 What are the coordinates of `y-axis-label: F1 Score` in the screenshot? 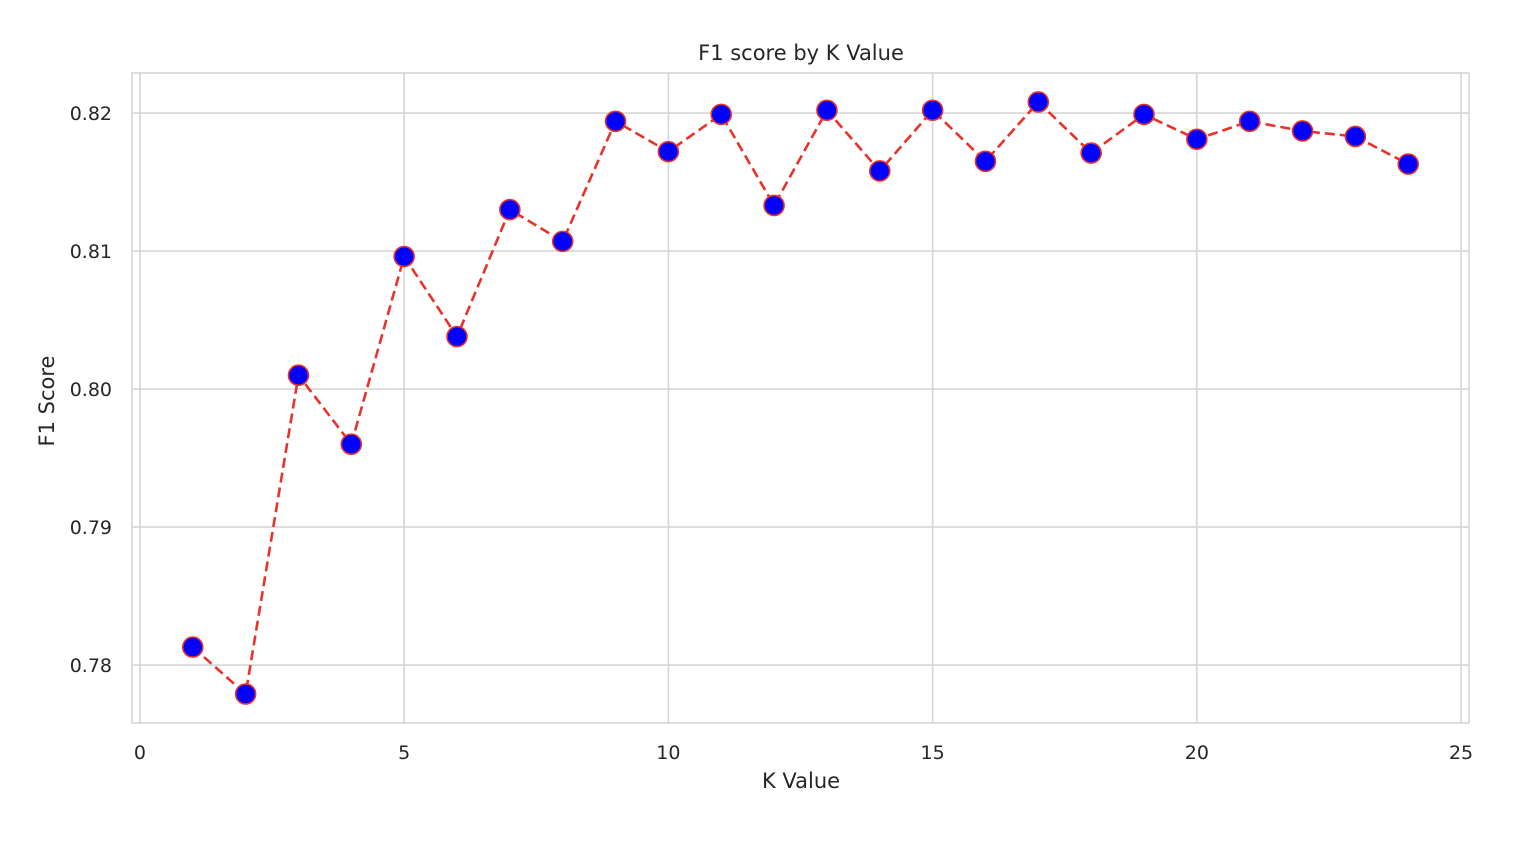 It's located at (47, 401).